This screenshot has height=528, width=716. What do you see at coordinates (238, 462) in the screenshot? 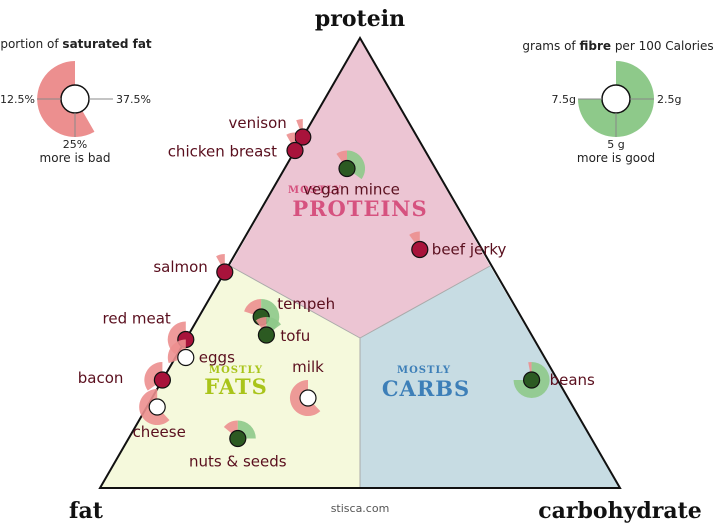
I see `food-label: nuts & seeds` at bounding box center [238, 462].